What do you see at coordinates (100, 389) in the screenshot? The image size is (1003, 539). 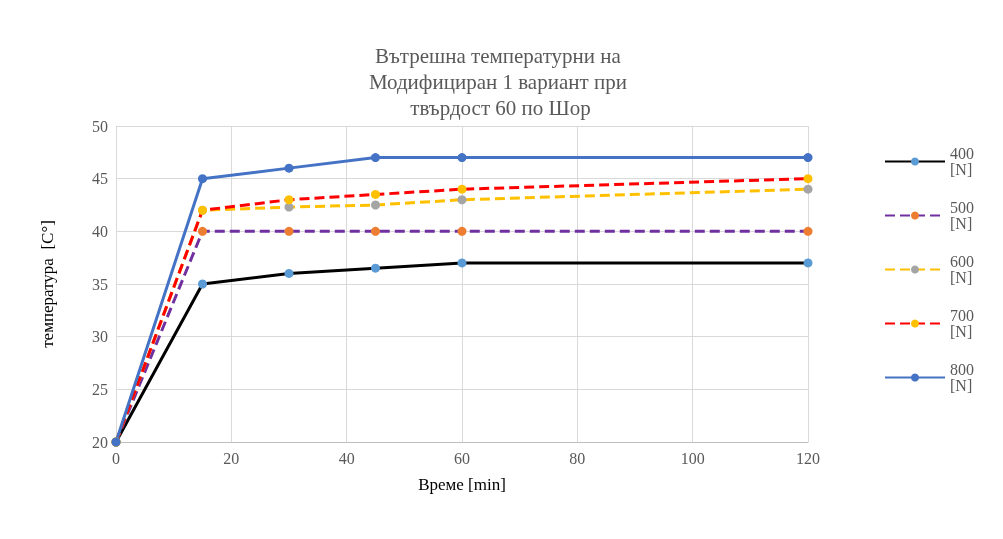 I see `y-tick-label: 25` at bounding box center [100, 389].